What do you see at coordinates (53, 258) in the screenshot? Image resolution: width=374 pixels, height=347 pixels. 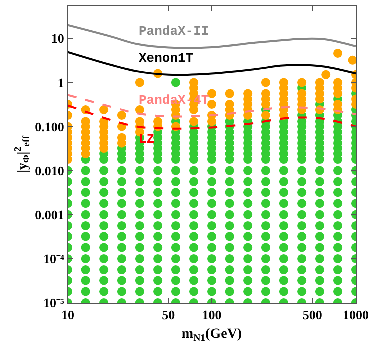 I see `y-tick-label: 10⁻⁴` at bounding box center [53, 258].